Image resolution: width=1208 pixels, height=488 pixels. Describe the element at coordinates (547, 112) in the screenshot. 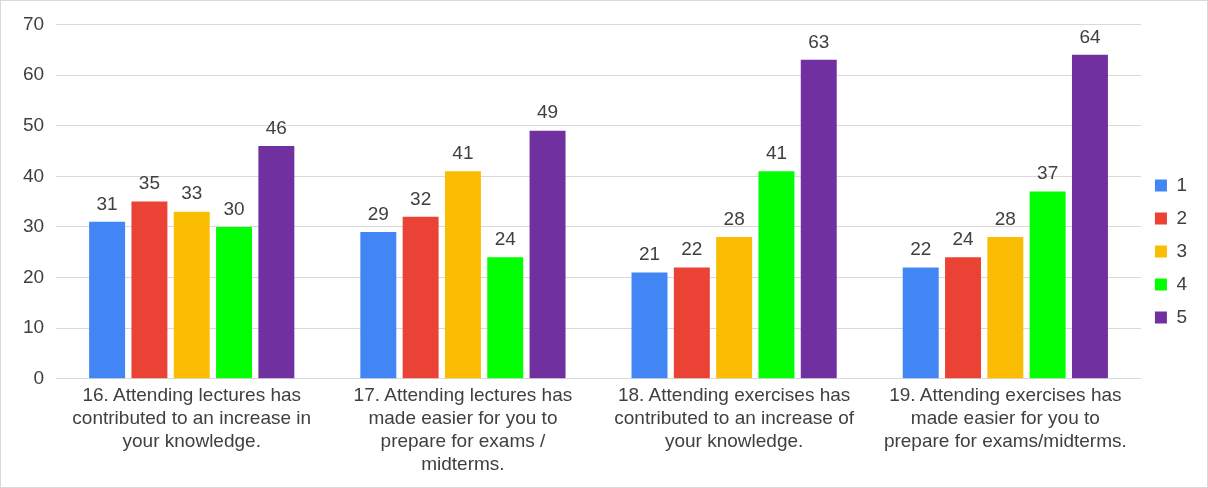

I see `data-label: 49` at that location.